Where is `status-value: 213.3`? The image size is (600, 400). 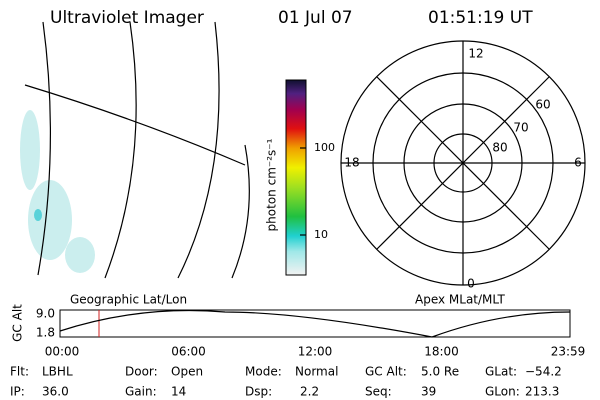
status-value: 213.3 is located at coordinates (542, 392).